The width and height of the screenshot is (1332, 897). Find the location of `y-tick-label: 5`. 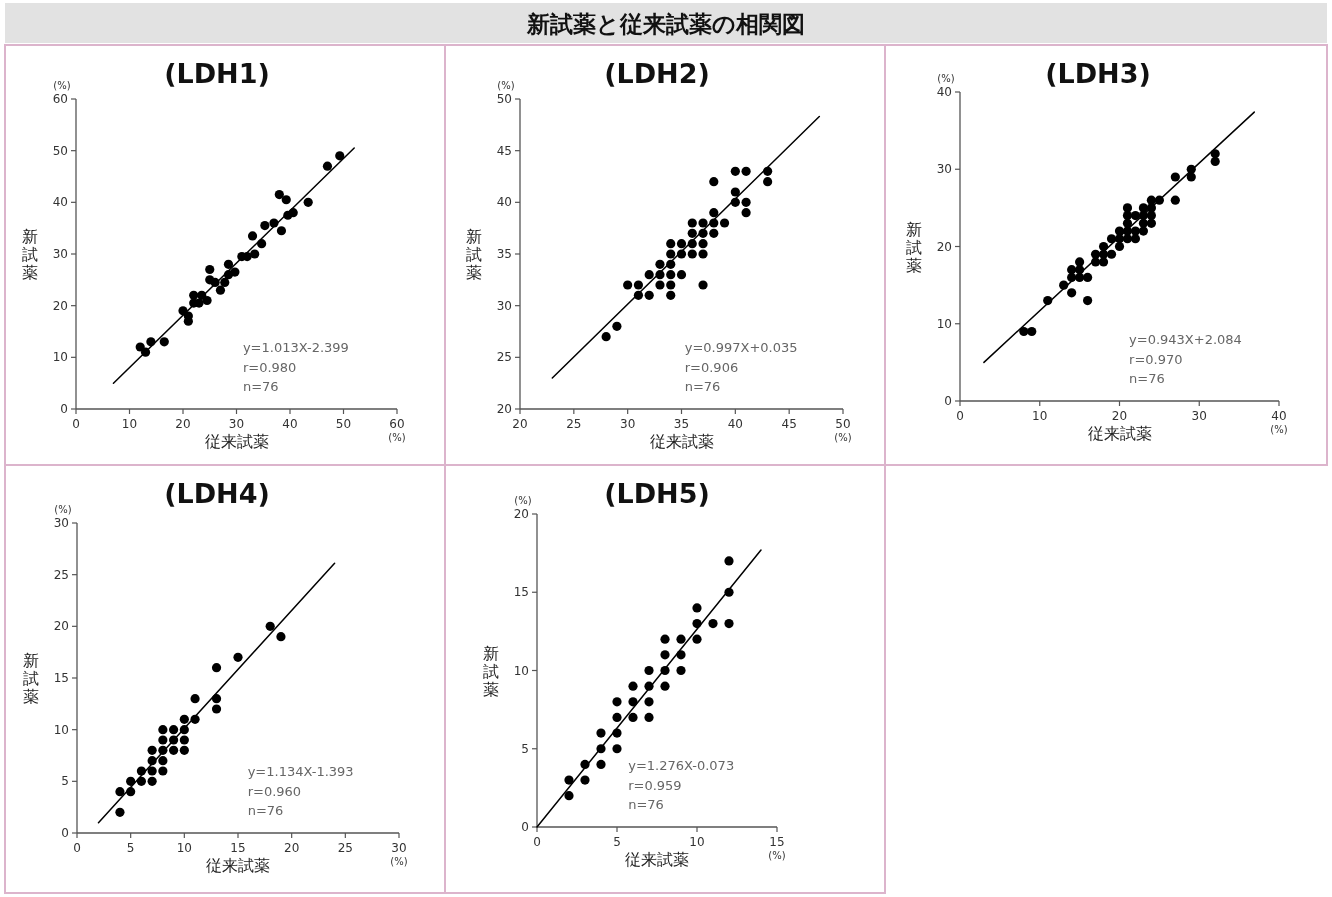

y-tick-label: 5 is located at coordinates (65, 781).